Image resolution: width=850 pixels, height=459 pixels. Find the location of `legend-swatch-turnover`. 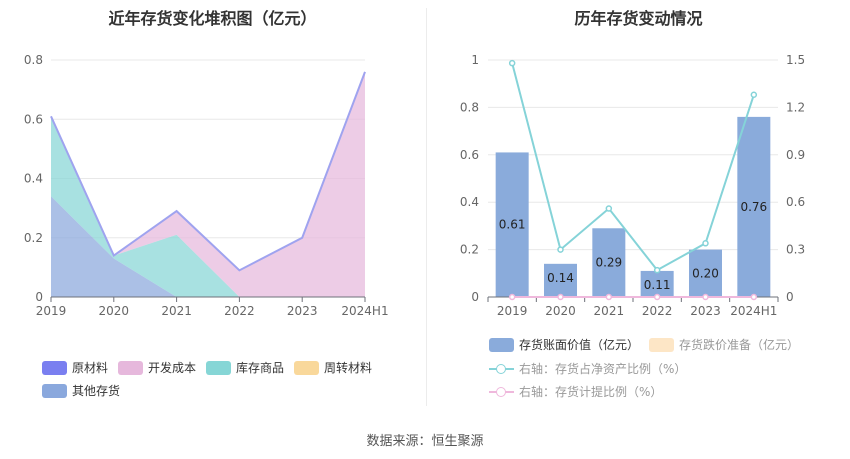

legend-swatch-turnover is located at coordinates (306, 367).